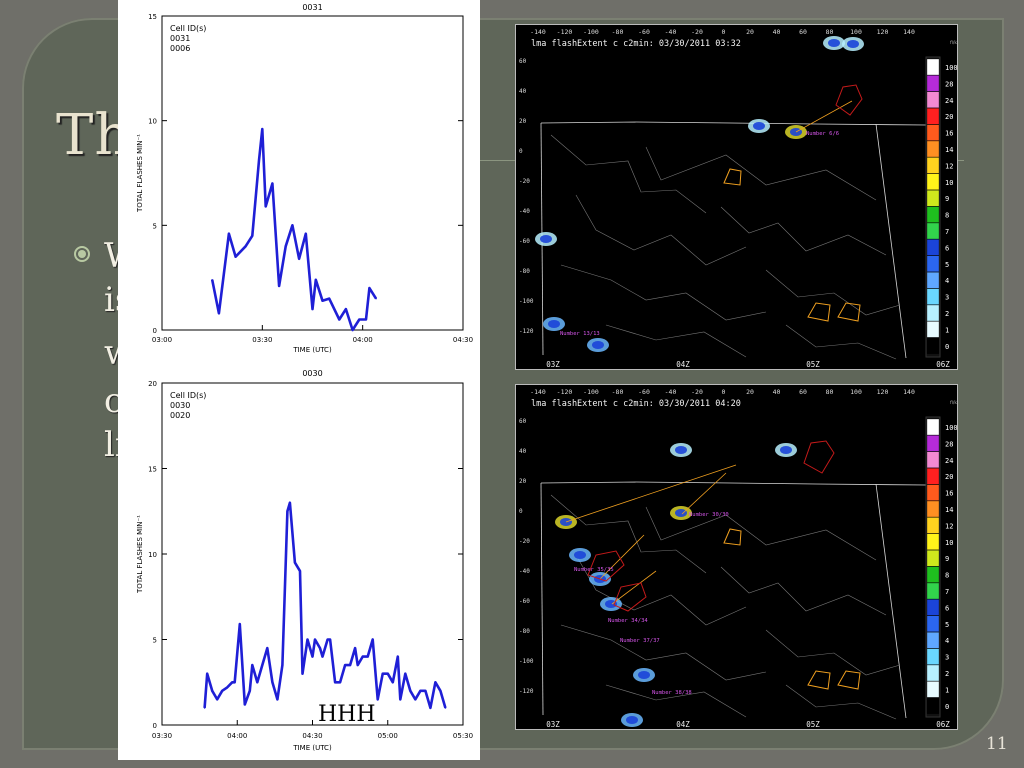  Describe the element at coordinates (949, 444) in the screenshot. I see `colorbar-label: 28` at that location.